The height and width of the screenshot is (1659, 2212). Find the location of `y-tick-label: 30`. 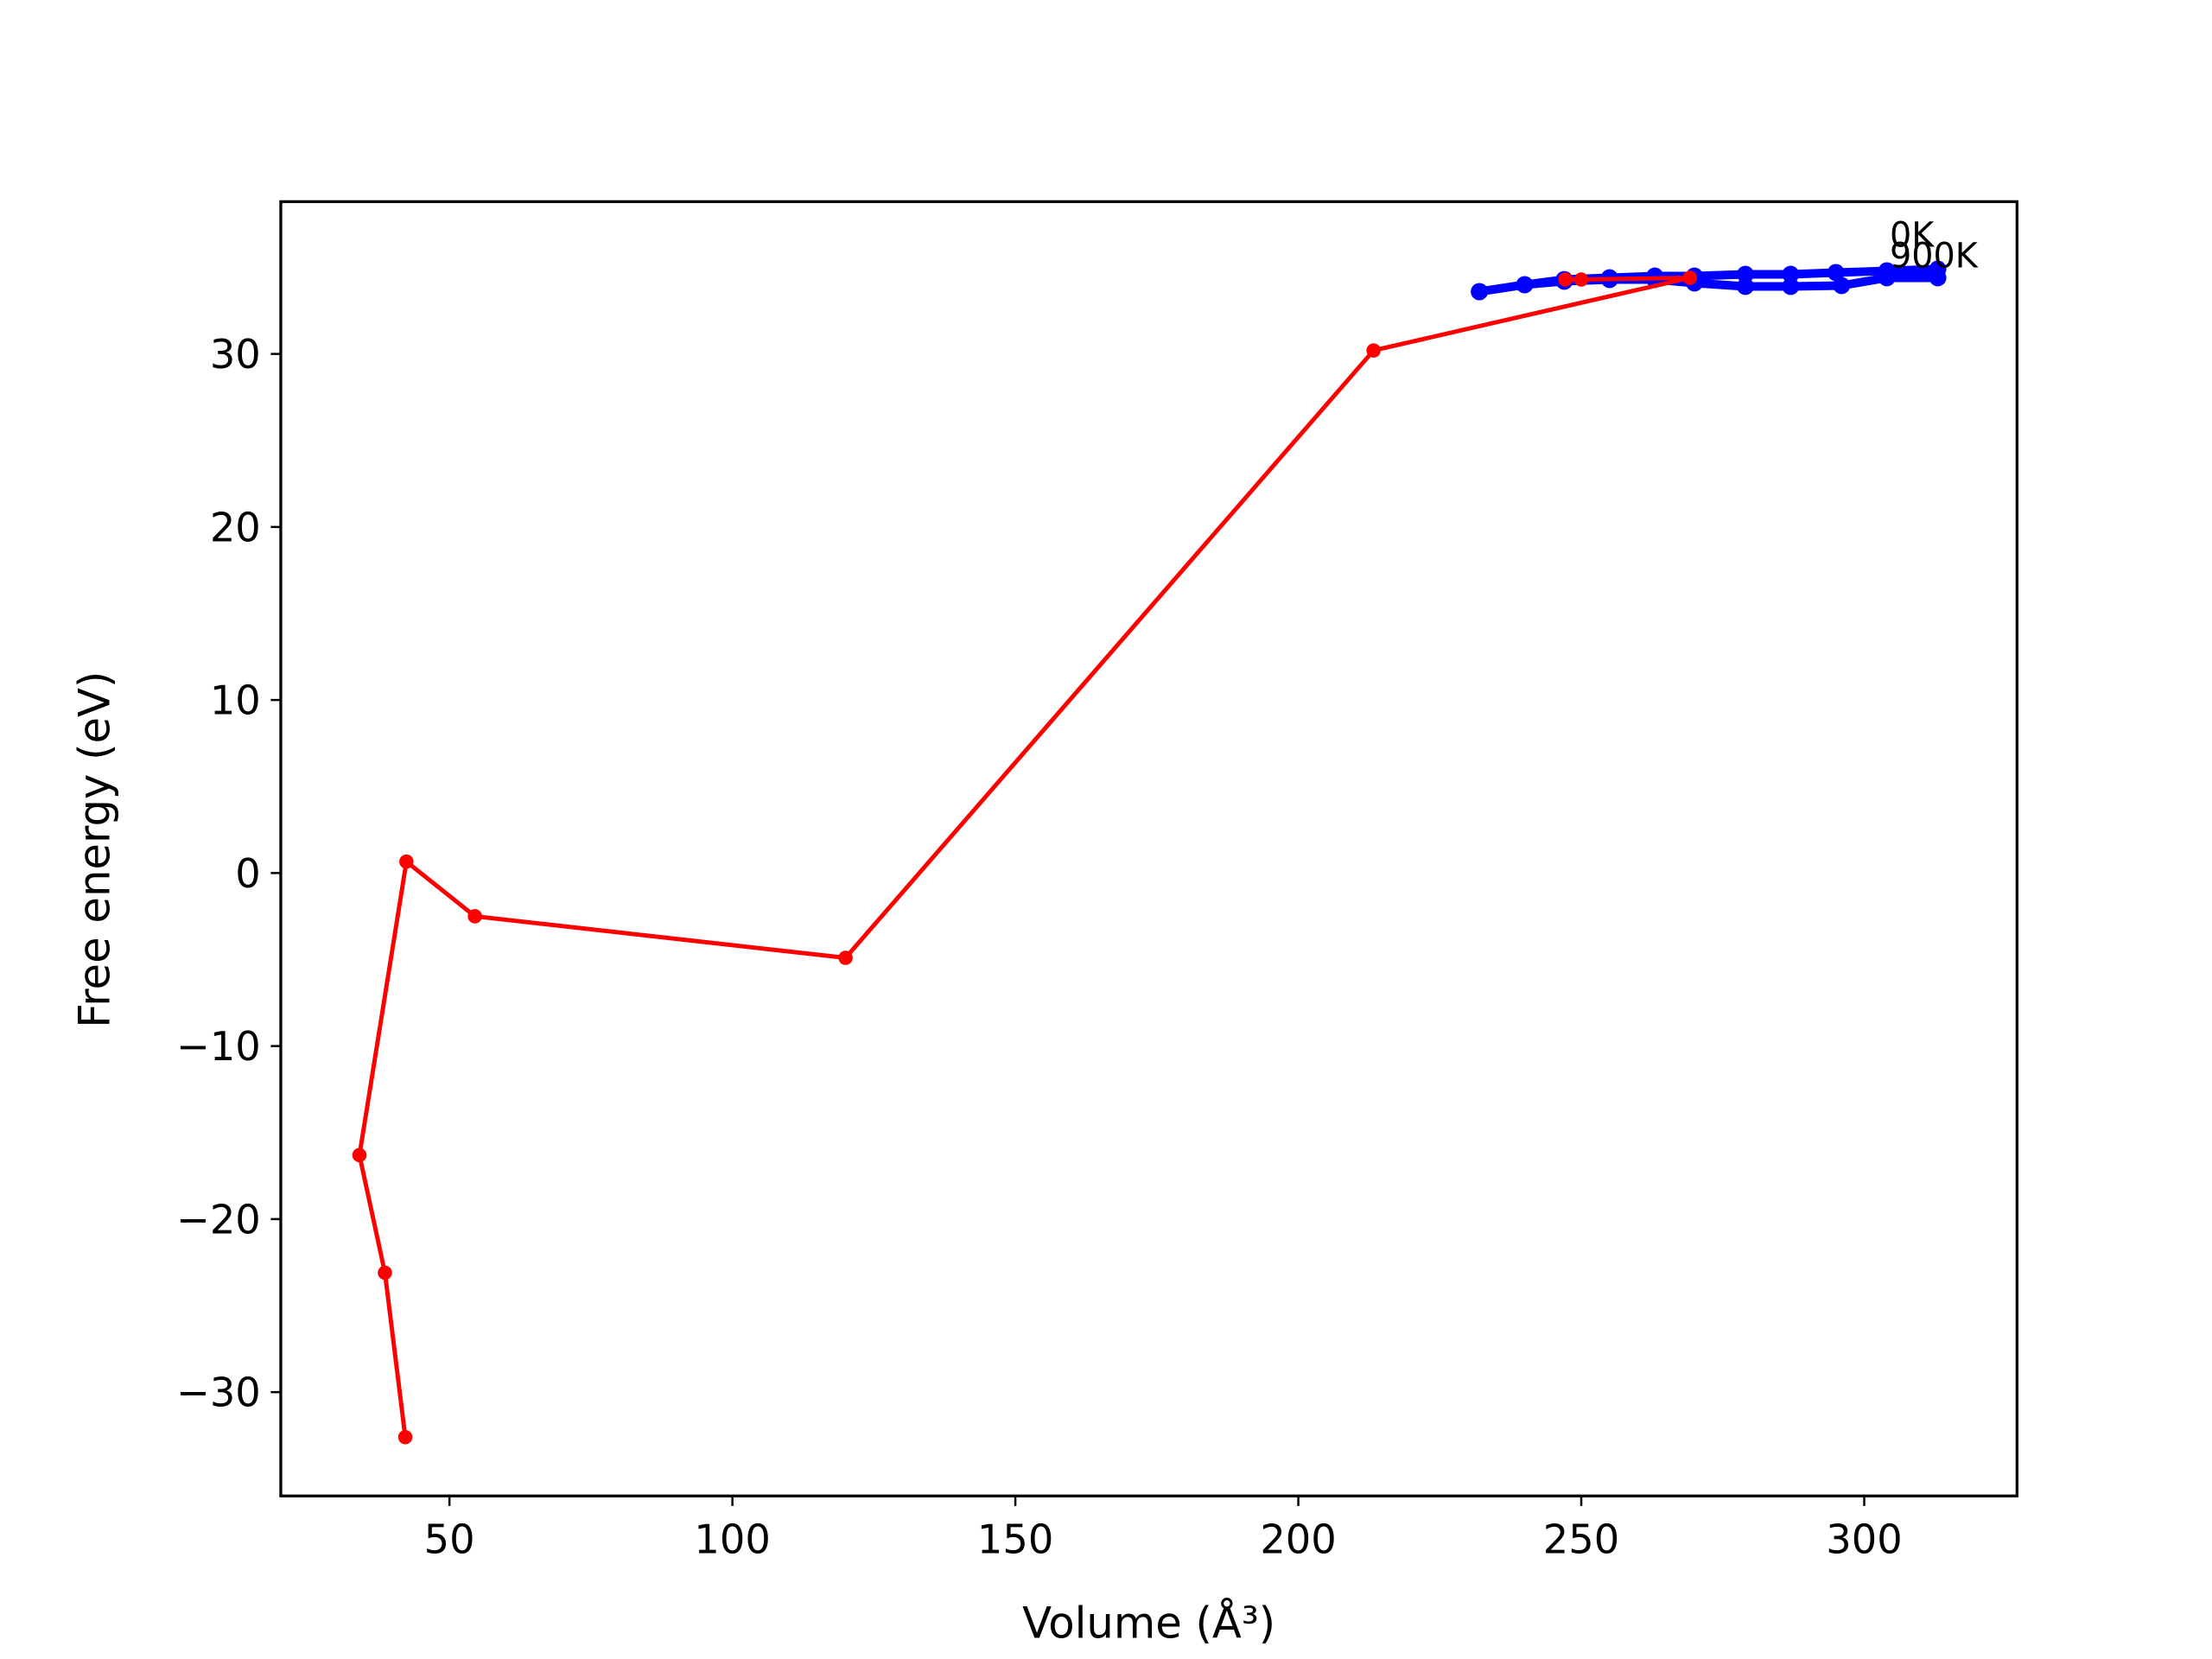

y-tick-label: 30 is located at coordinates (235, 354).